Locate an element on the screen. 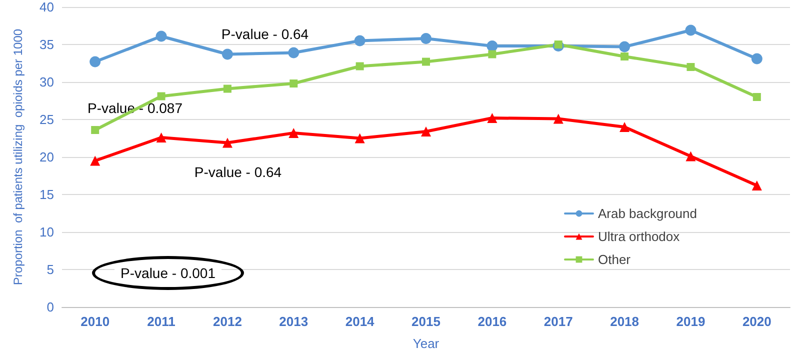 The height and width of the screenshot is (355, 797). y-tick-label: 40 is located at coordinates (47, 7).